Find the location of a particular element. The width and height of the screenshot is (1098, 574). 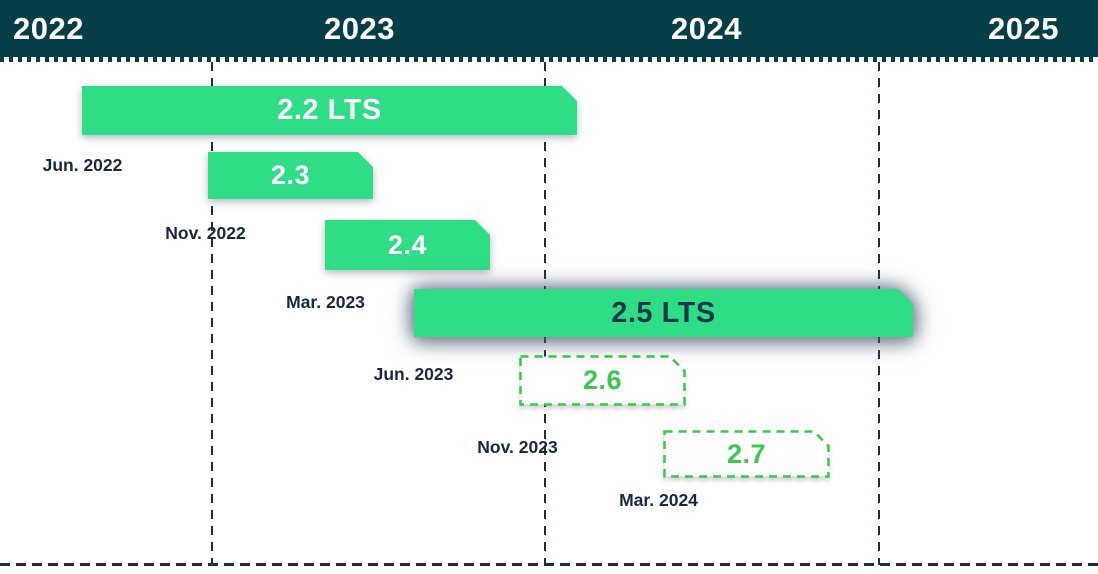

release-bar-label: 2.4 is located at coordinates (407, 244).